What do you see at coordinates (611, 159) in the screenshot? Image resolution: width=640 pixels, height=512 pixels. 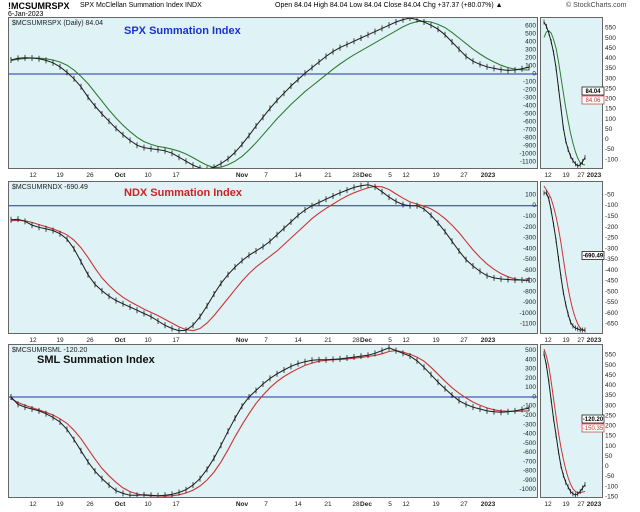 I see `spx-zoom-ytick-label: -100` at bounding box center [611, 159].